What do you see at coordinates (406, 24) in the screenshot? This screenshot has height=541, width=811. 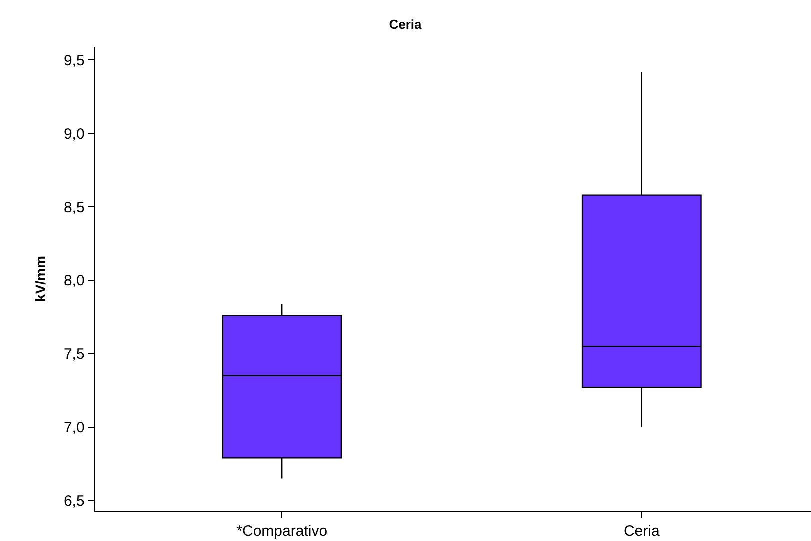 I see `chart-title: Ceria` at bounding box center [406, 24].